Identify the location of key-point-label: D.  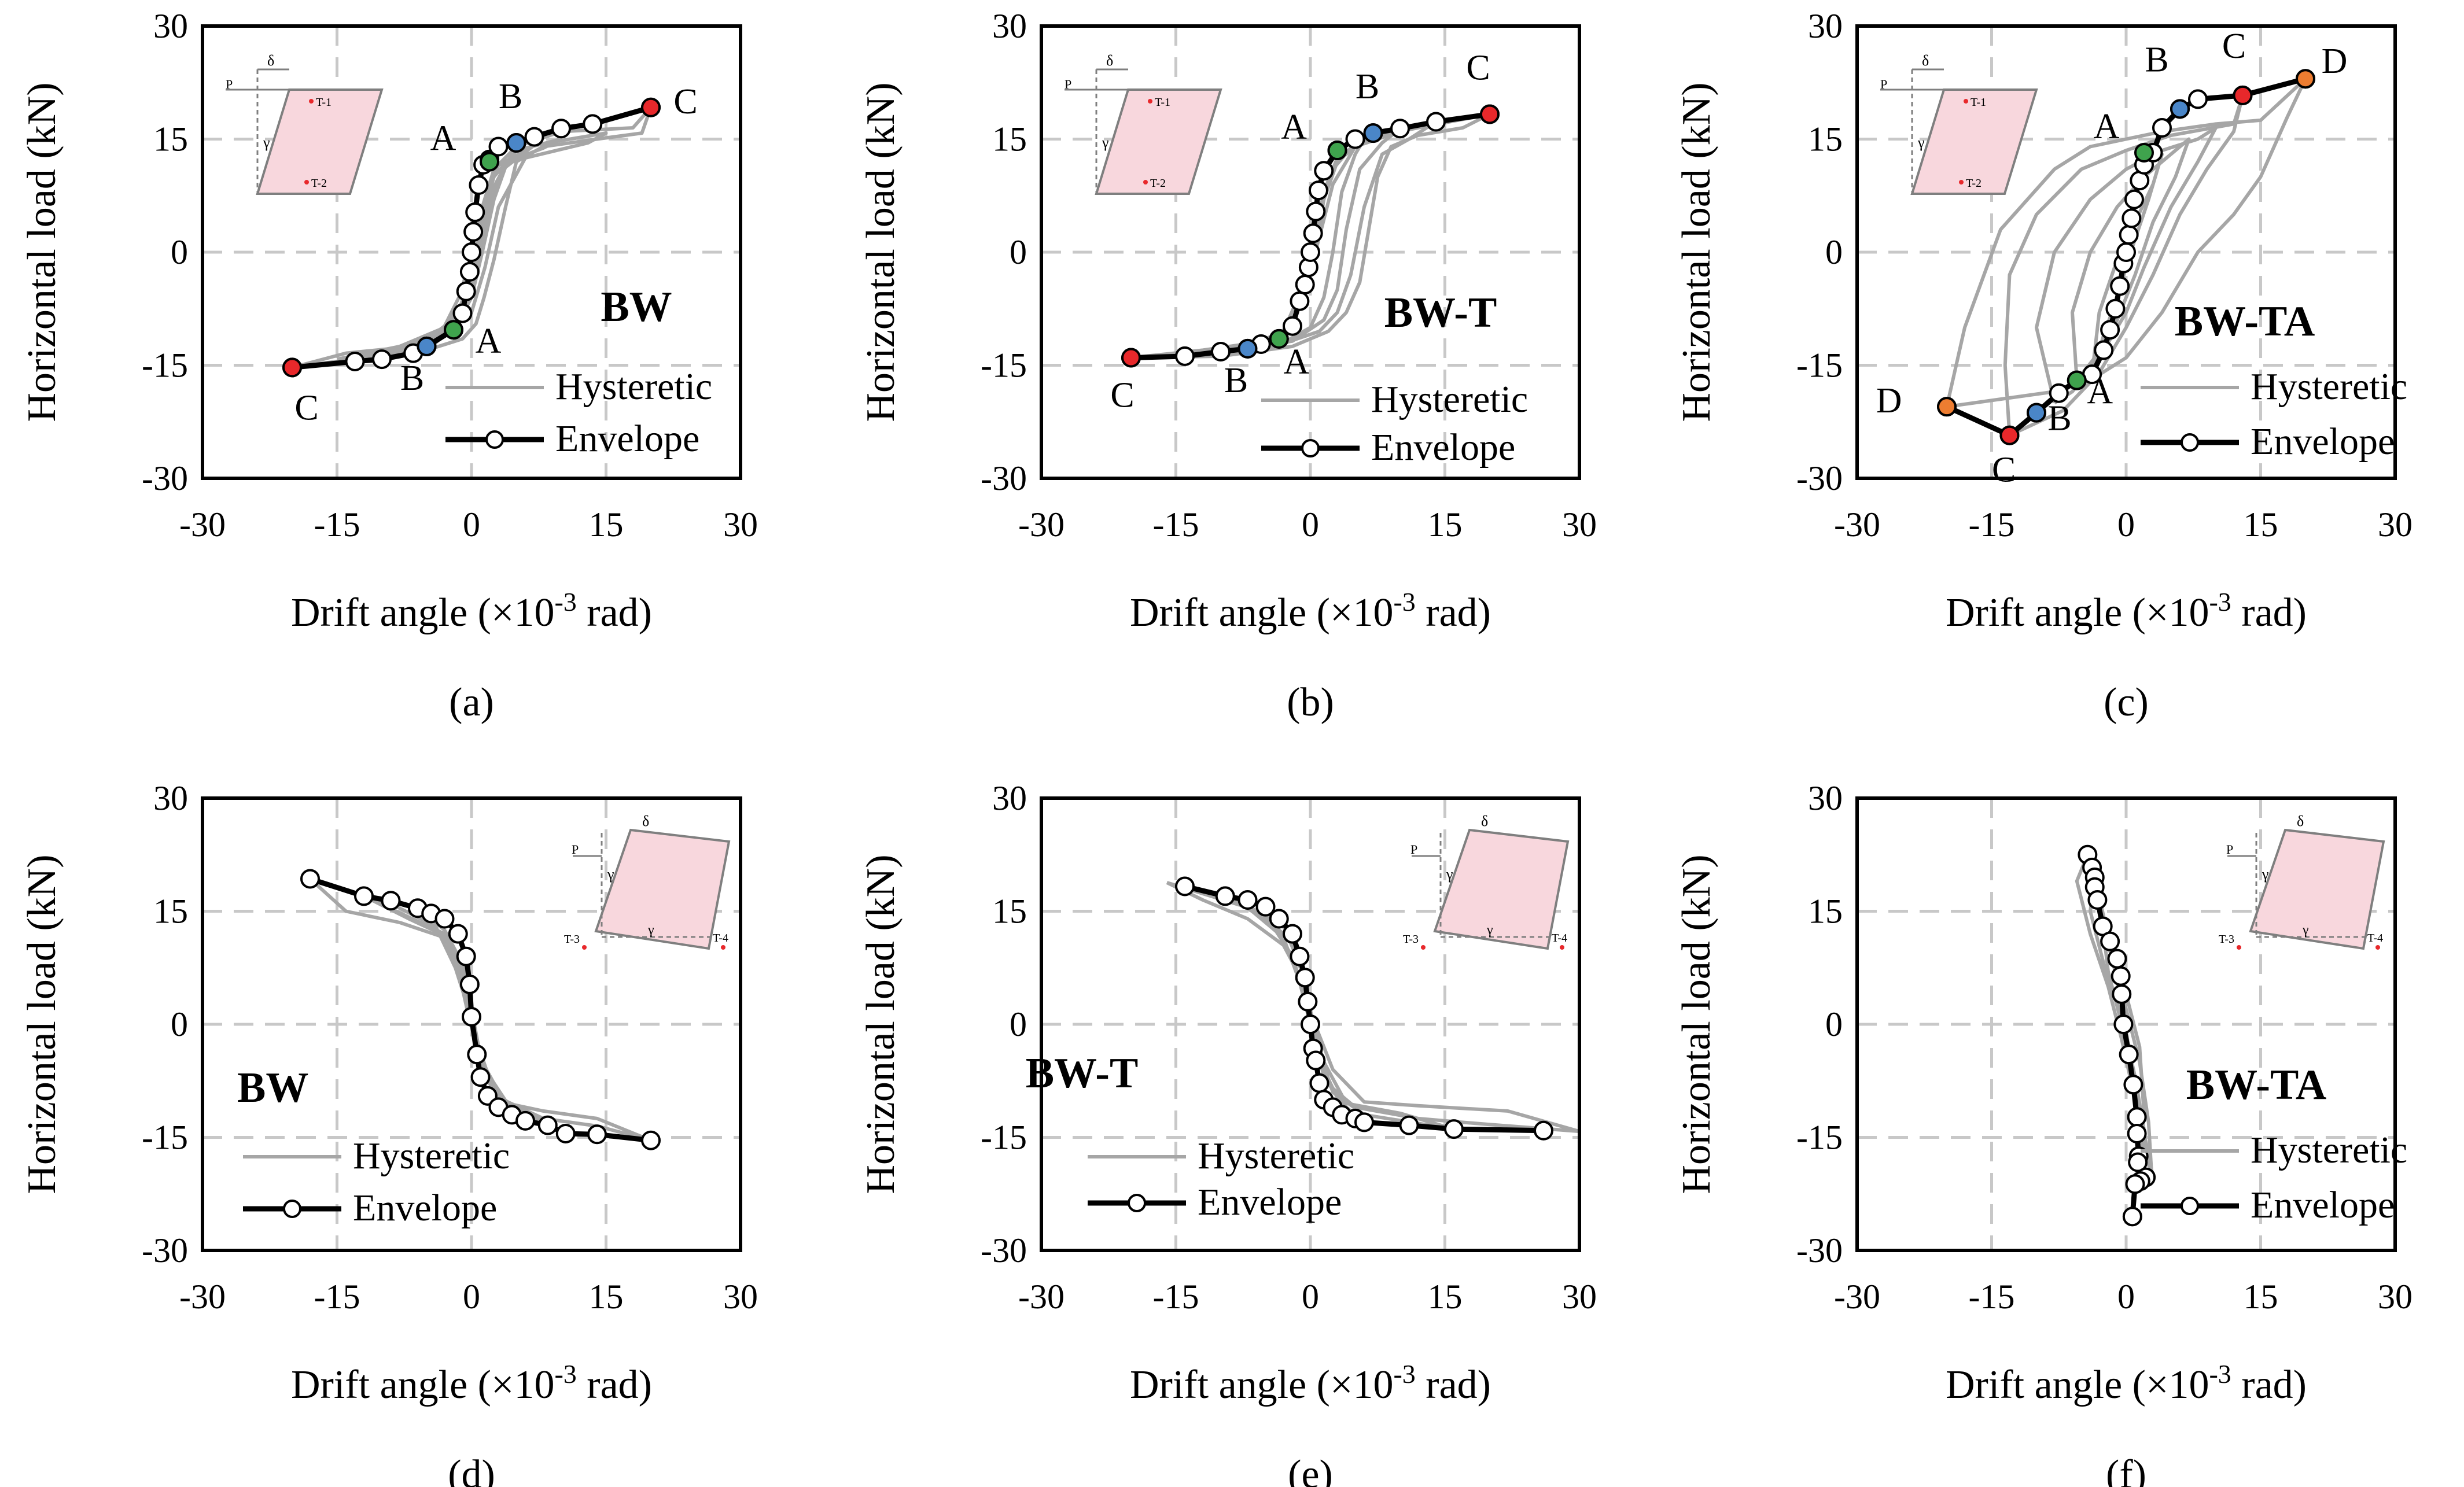
(2335, 61).